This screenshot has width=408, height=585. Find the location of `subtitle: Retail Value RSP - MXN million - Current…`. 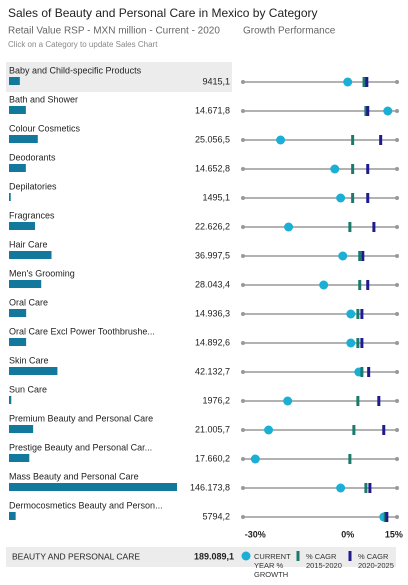

subtitle: Retail Value RSP - MXN million - Current… is located at coordinates (114, 31).